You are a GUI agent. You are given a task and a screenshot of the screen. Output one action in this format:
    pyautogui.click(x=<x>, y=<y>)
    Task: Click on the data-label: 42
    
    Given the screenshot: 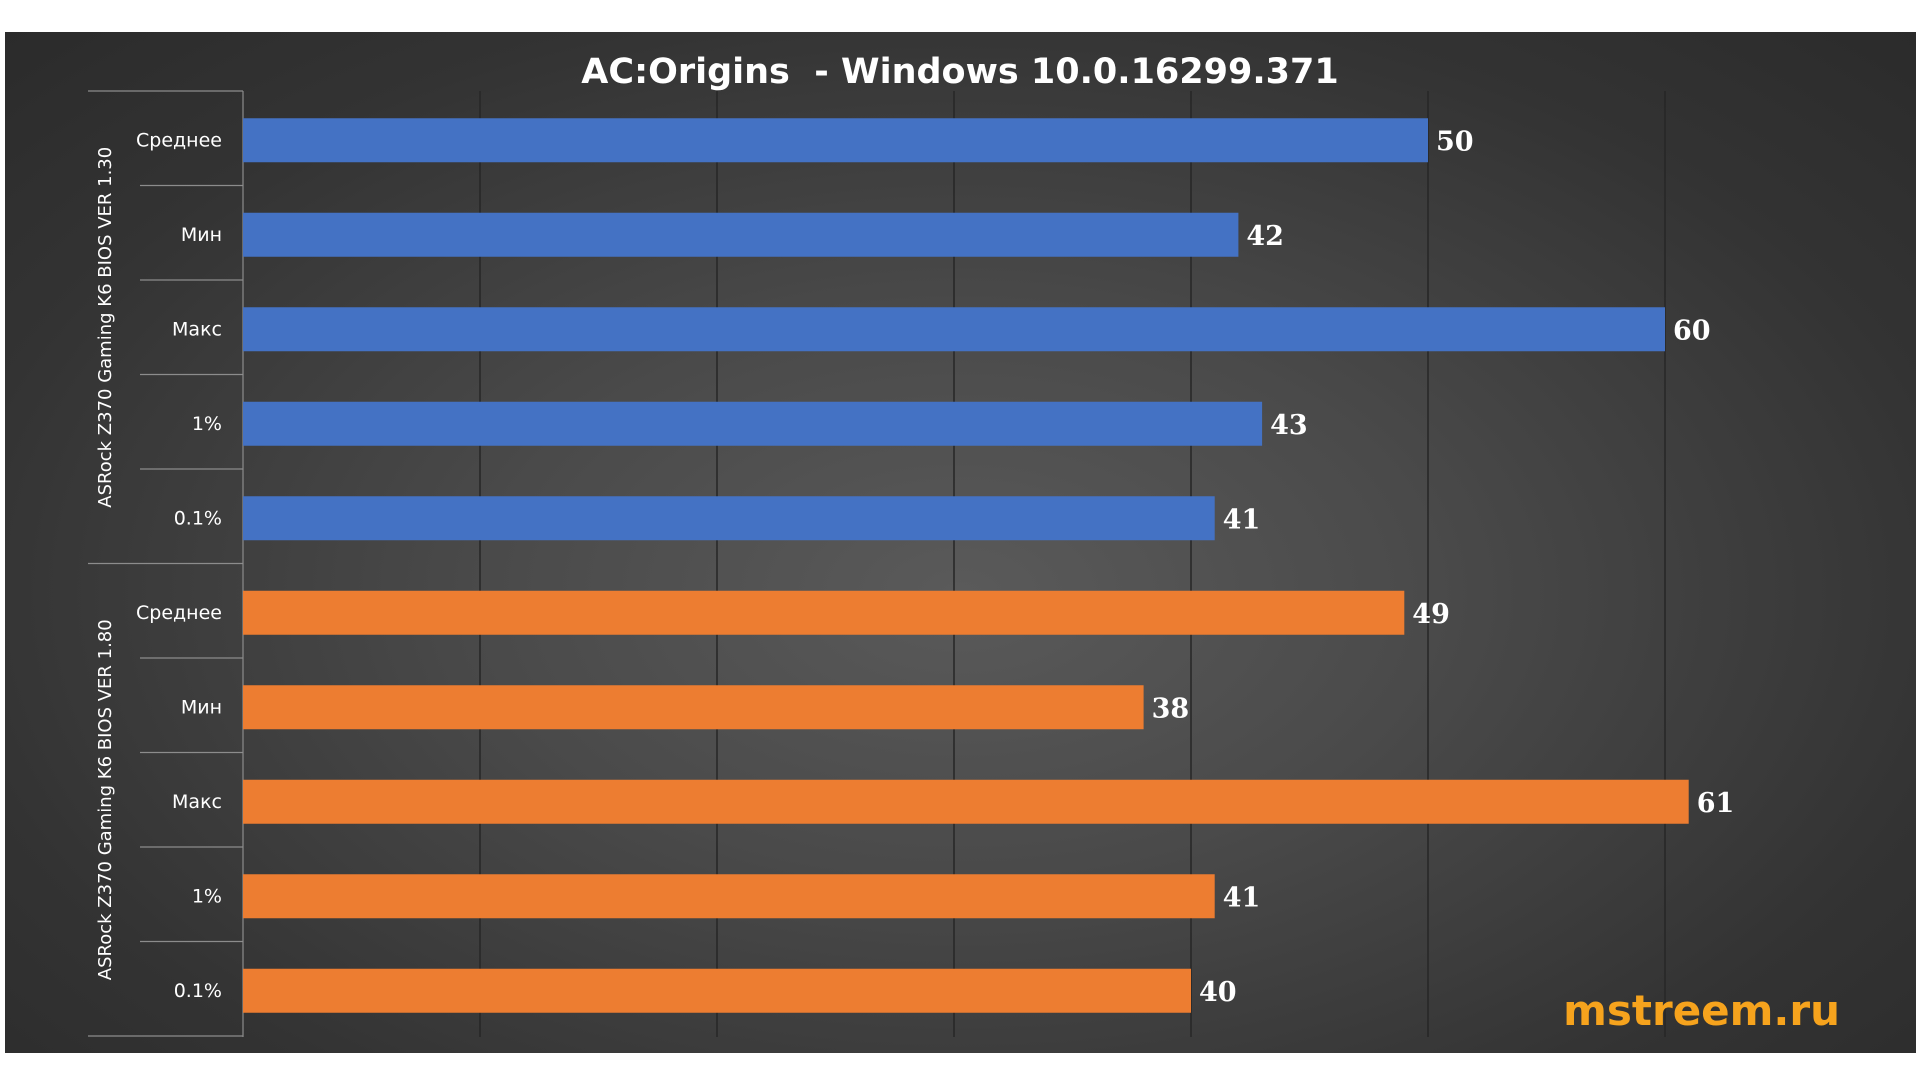 What is the action you would take?
    pyautogui.click(x=1265, y=236)
    